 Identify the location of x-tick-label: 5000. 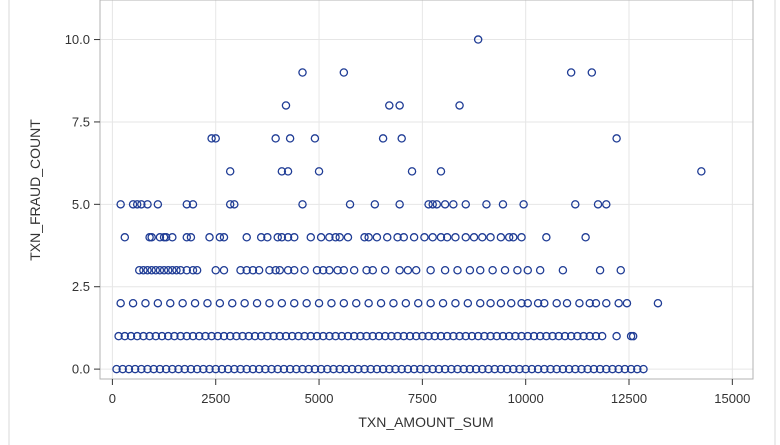
(319, 398).